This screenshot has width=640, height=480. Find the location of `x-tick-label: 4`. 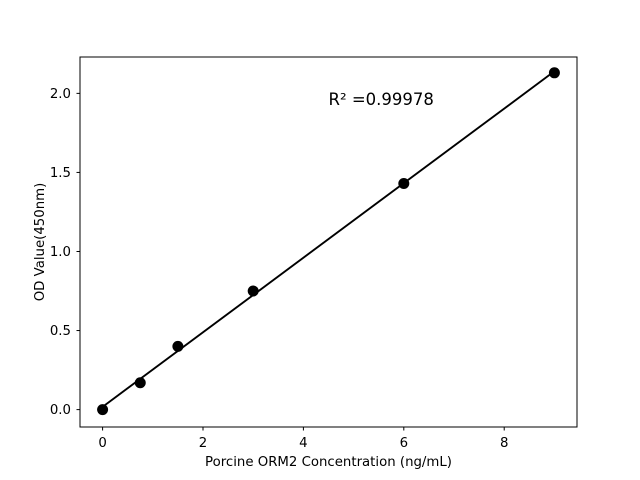

x-tick-label: 4 is located at coordinates (303, 443).